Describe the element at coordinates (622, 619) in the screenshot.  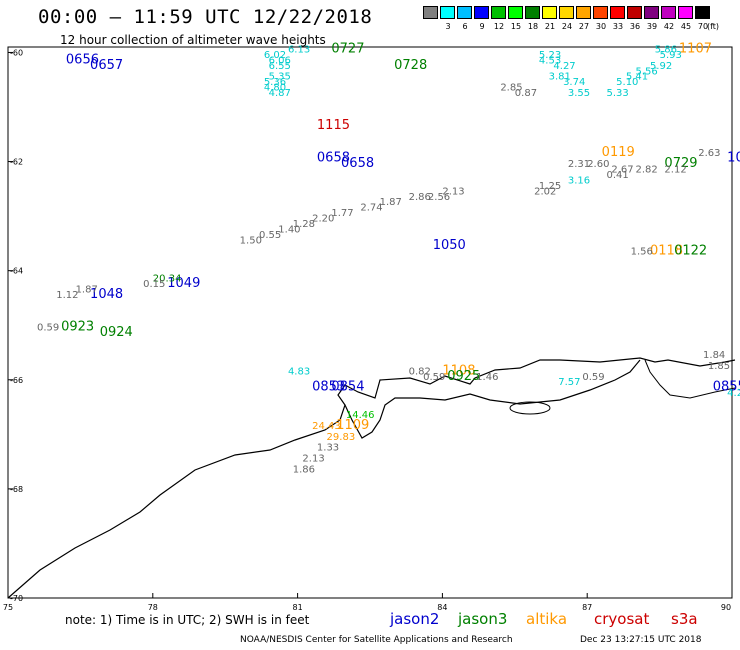
I see `satellite-legend-cryosat: cryosat` at that location.